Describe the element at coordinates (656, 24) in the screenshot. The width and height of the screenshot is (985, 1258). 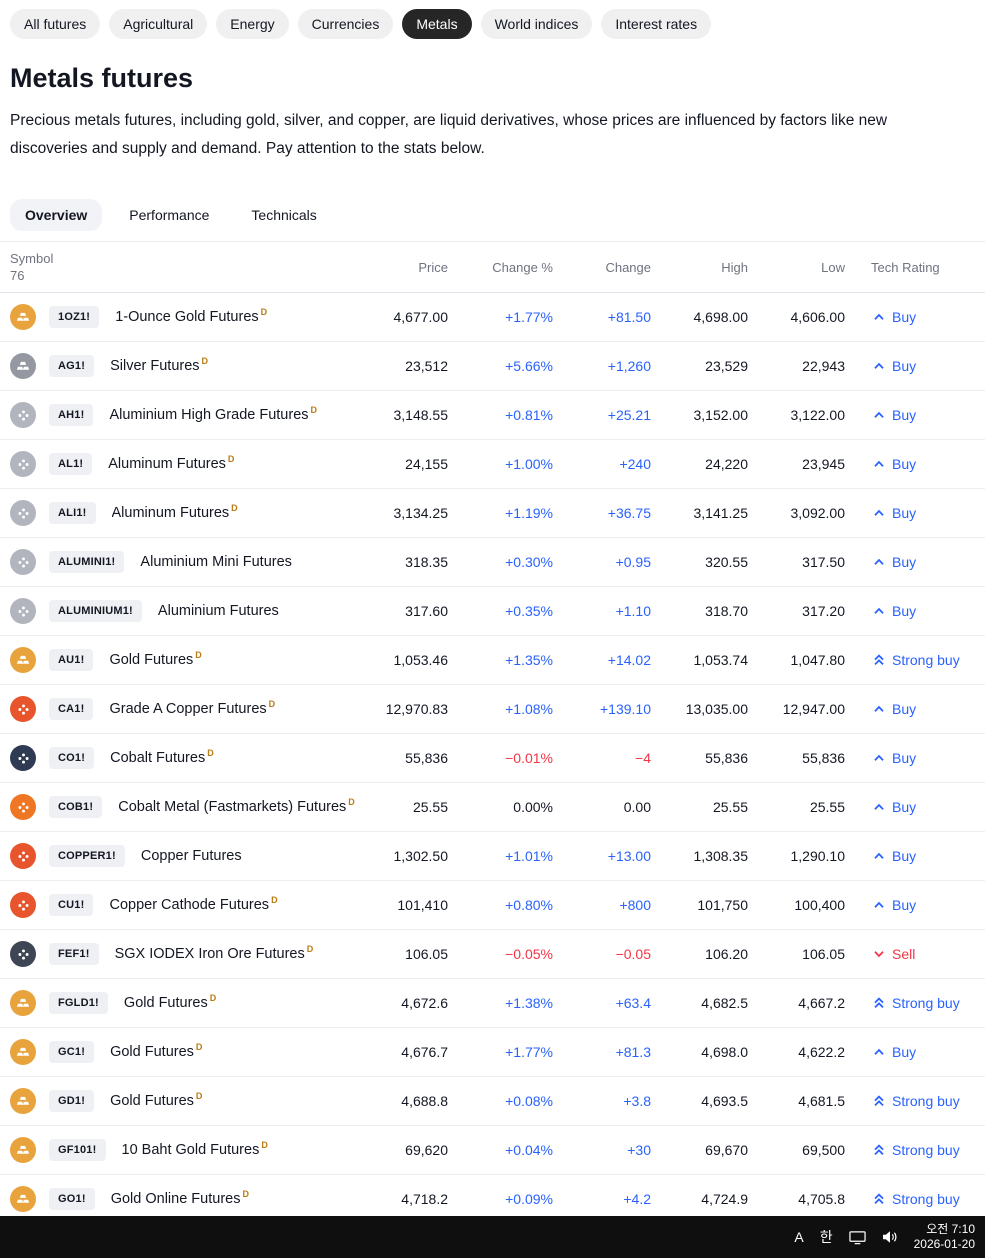
I see `filter-interest-rates: Interest rates` at that location.